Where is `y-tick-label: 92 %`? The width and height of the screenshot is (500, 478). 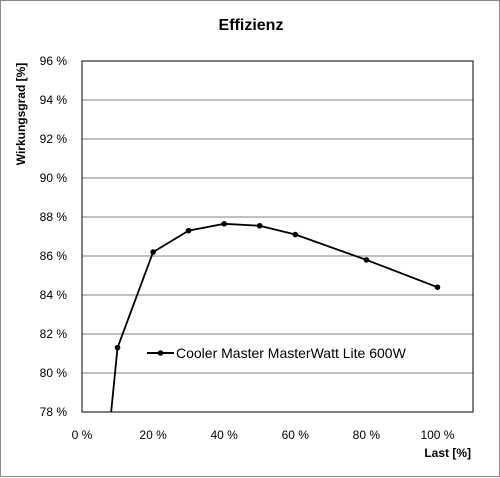 y-tick-label: 92 % is located at coordinates (54, 139).